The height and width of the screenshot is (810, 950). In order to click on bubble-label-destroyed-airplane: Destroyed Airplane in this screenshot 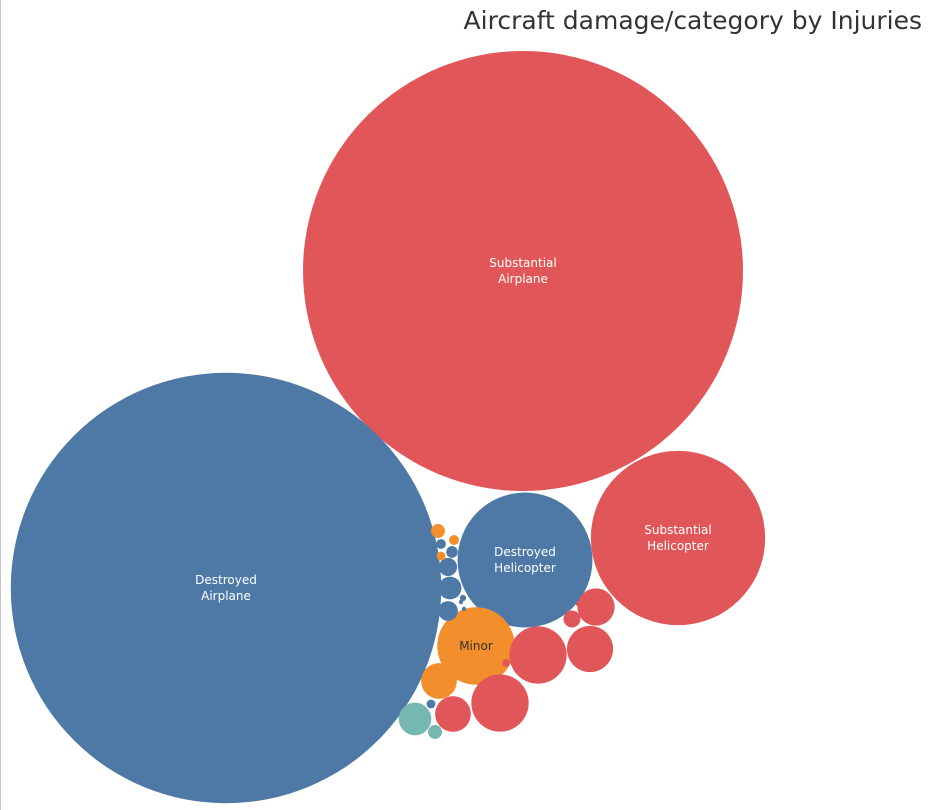, I will do `click(226, 588)`.